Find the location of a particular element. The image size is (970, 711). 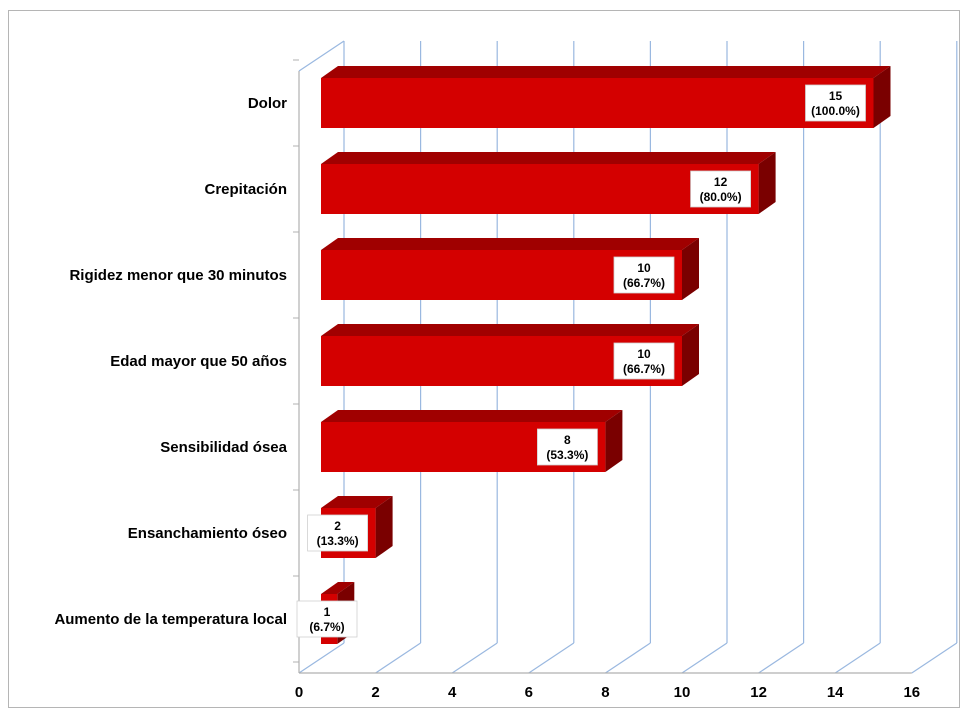

x-tick-label-4: 4 is located at coordinates (452, 692).